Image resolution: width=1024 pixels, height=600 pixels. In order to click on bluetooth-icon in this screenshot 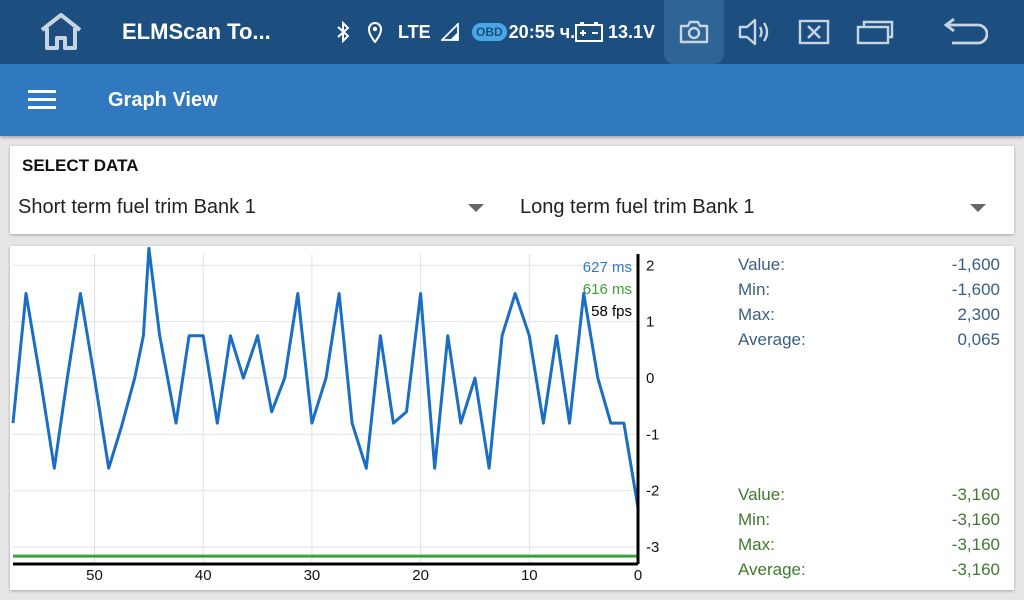, I will do `click(343, 32)`.